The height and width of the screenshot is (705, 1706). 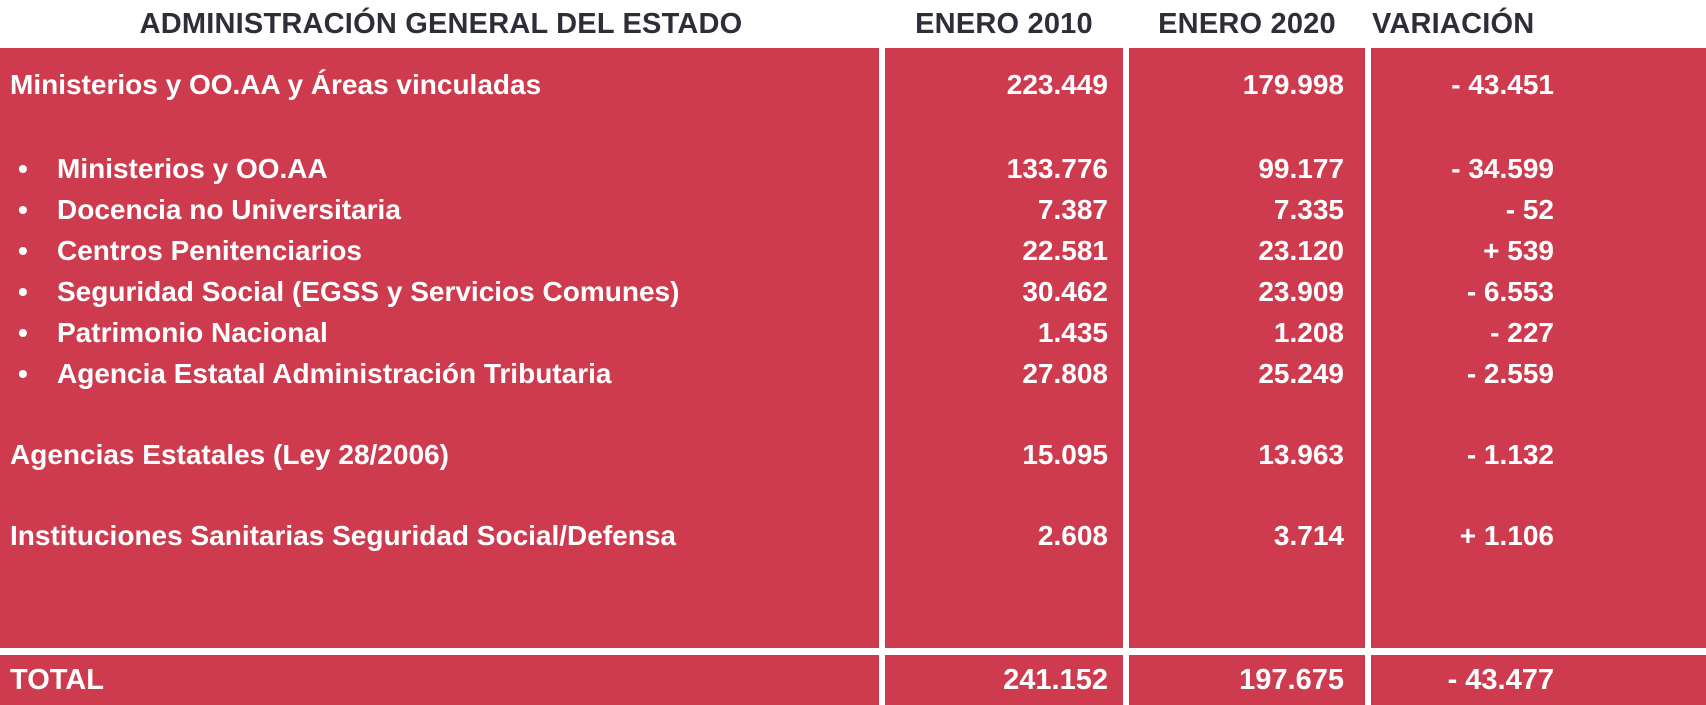 What do you see at coordinates (1004, 23) in the screenshot?
I see `column-header-enero-2010: ENERO 2010` at bounding box center [1004, 23].